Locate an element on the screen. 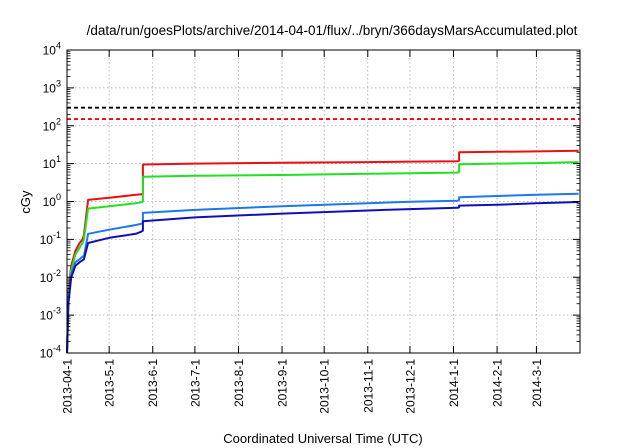 The image size is (640, 448). reference-lines is located at coordinates (323, 113).